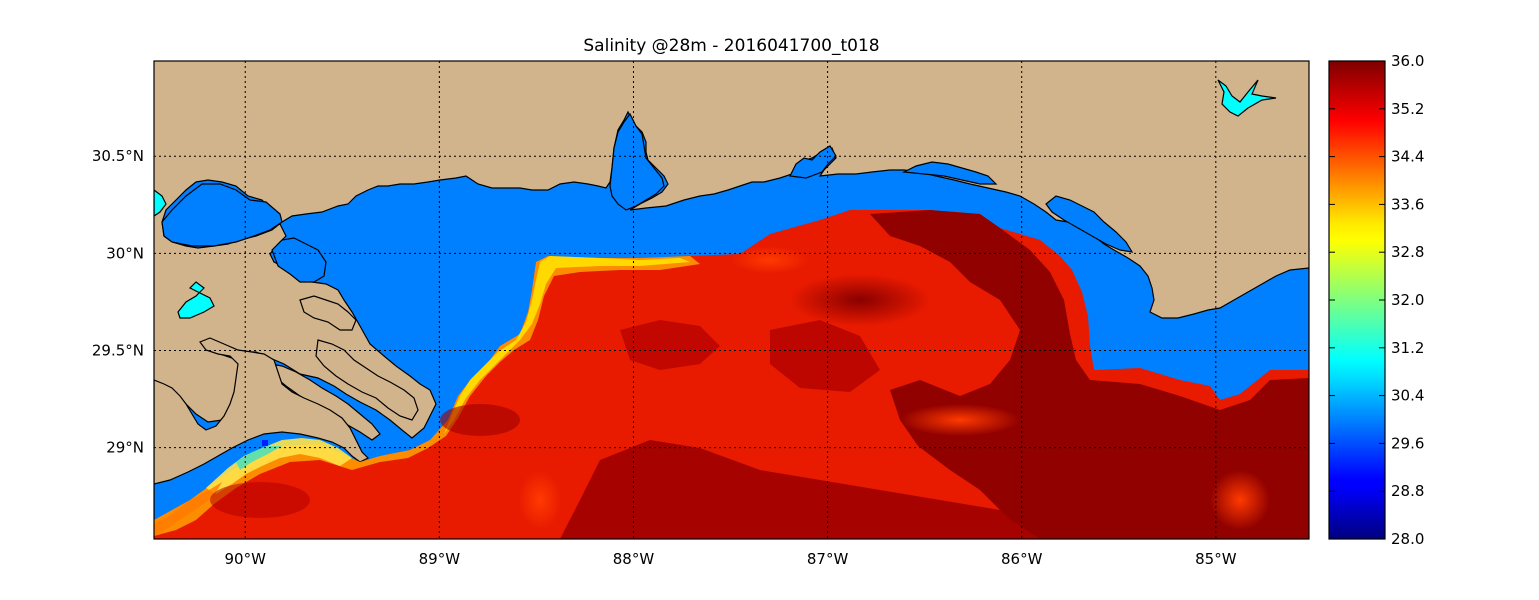  Describe the element at coordinates (1407, 300) in the screenshot. I see `colorbar-tick-label: 32.0` at that location.